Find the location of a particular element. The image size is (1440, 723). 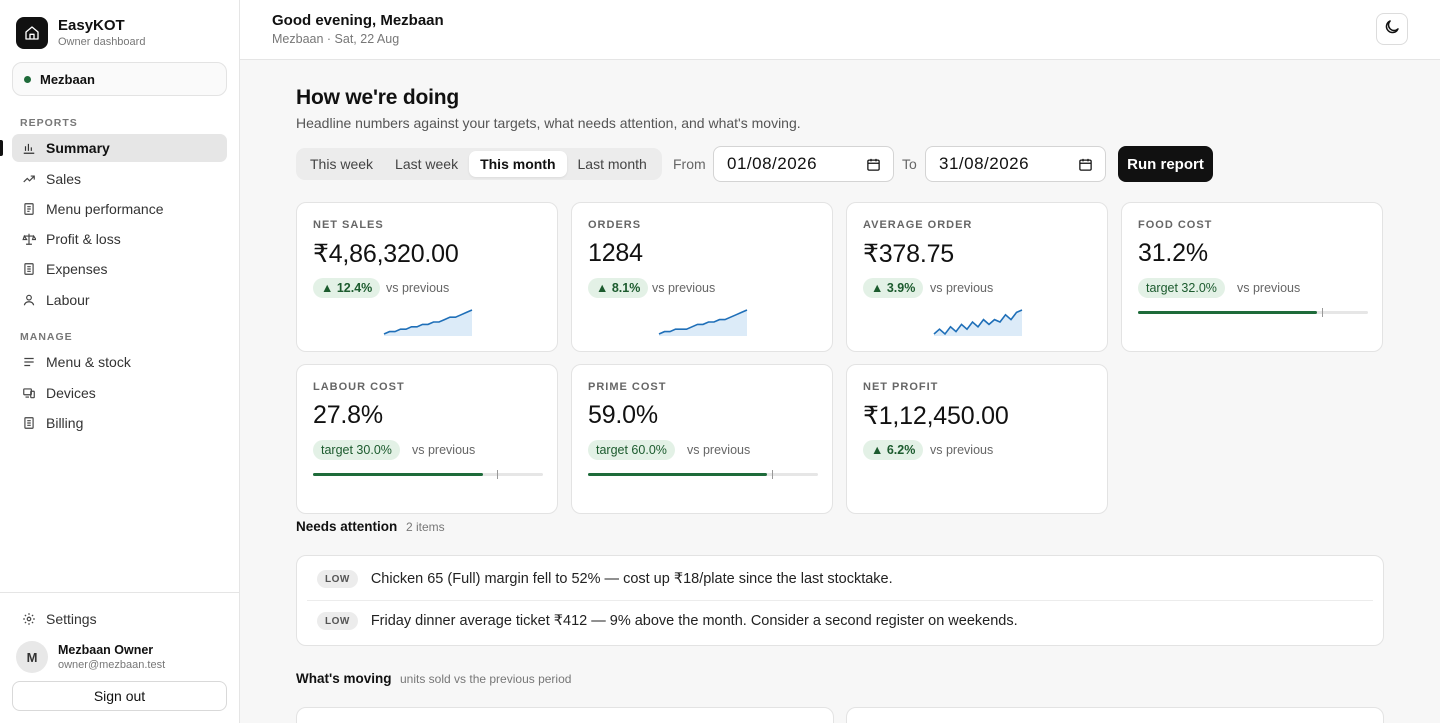

sidebar-item-label: Menu & stock is located at coordinates (88, 362).